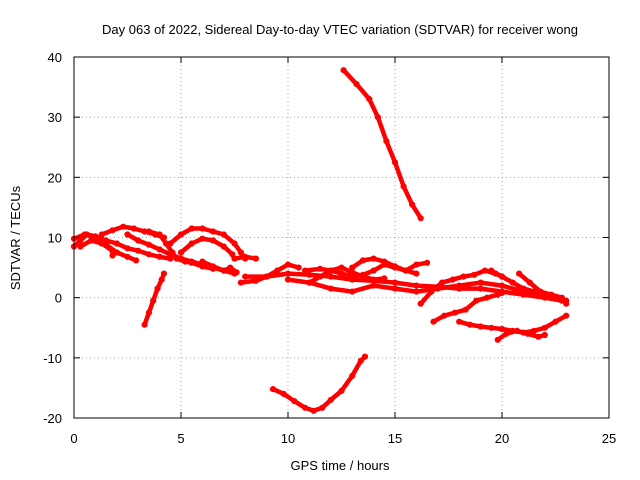 The height and width of the screenshot is (480, 640). Describe the element at coordinates (502, 438) in the screenshot. I see `x-tick-label: 20` at that location.